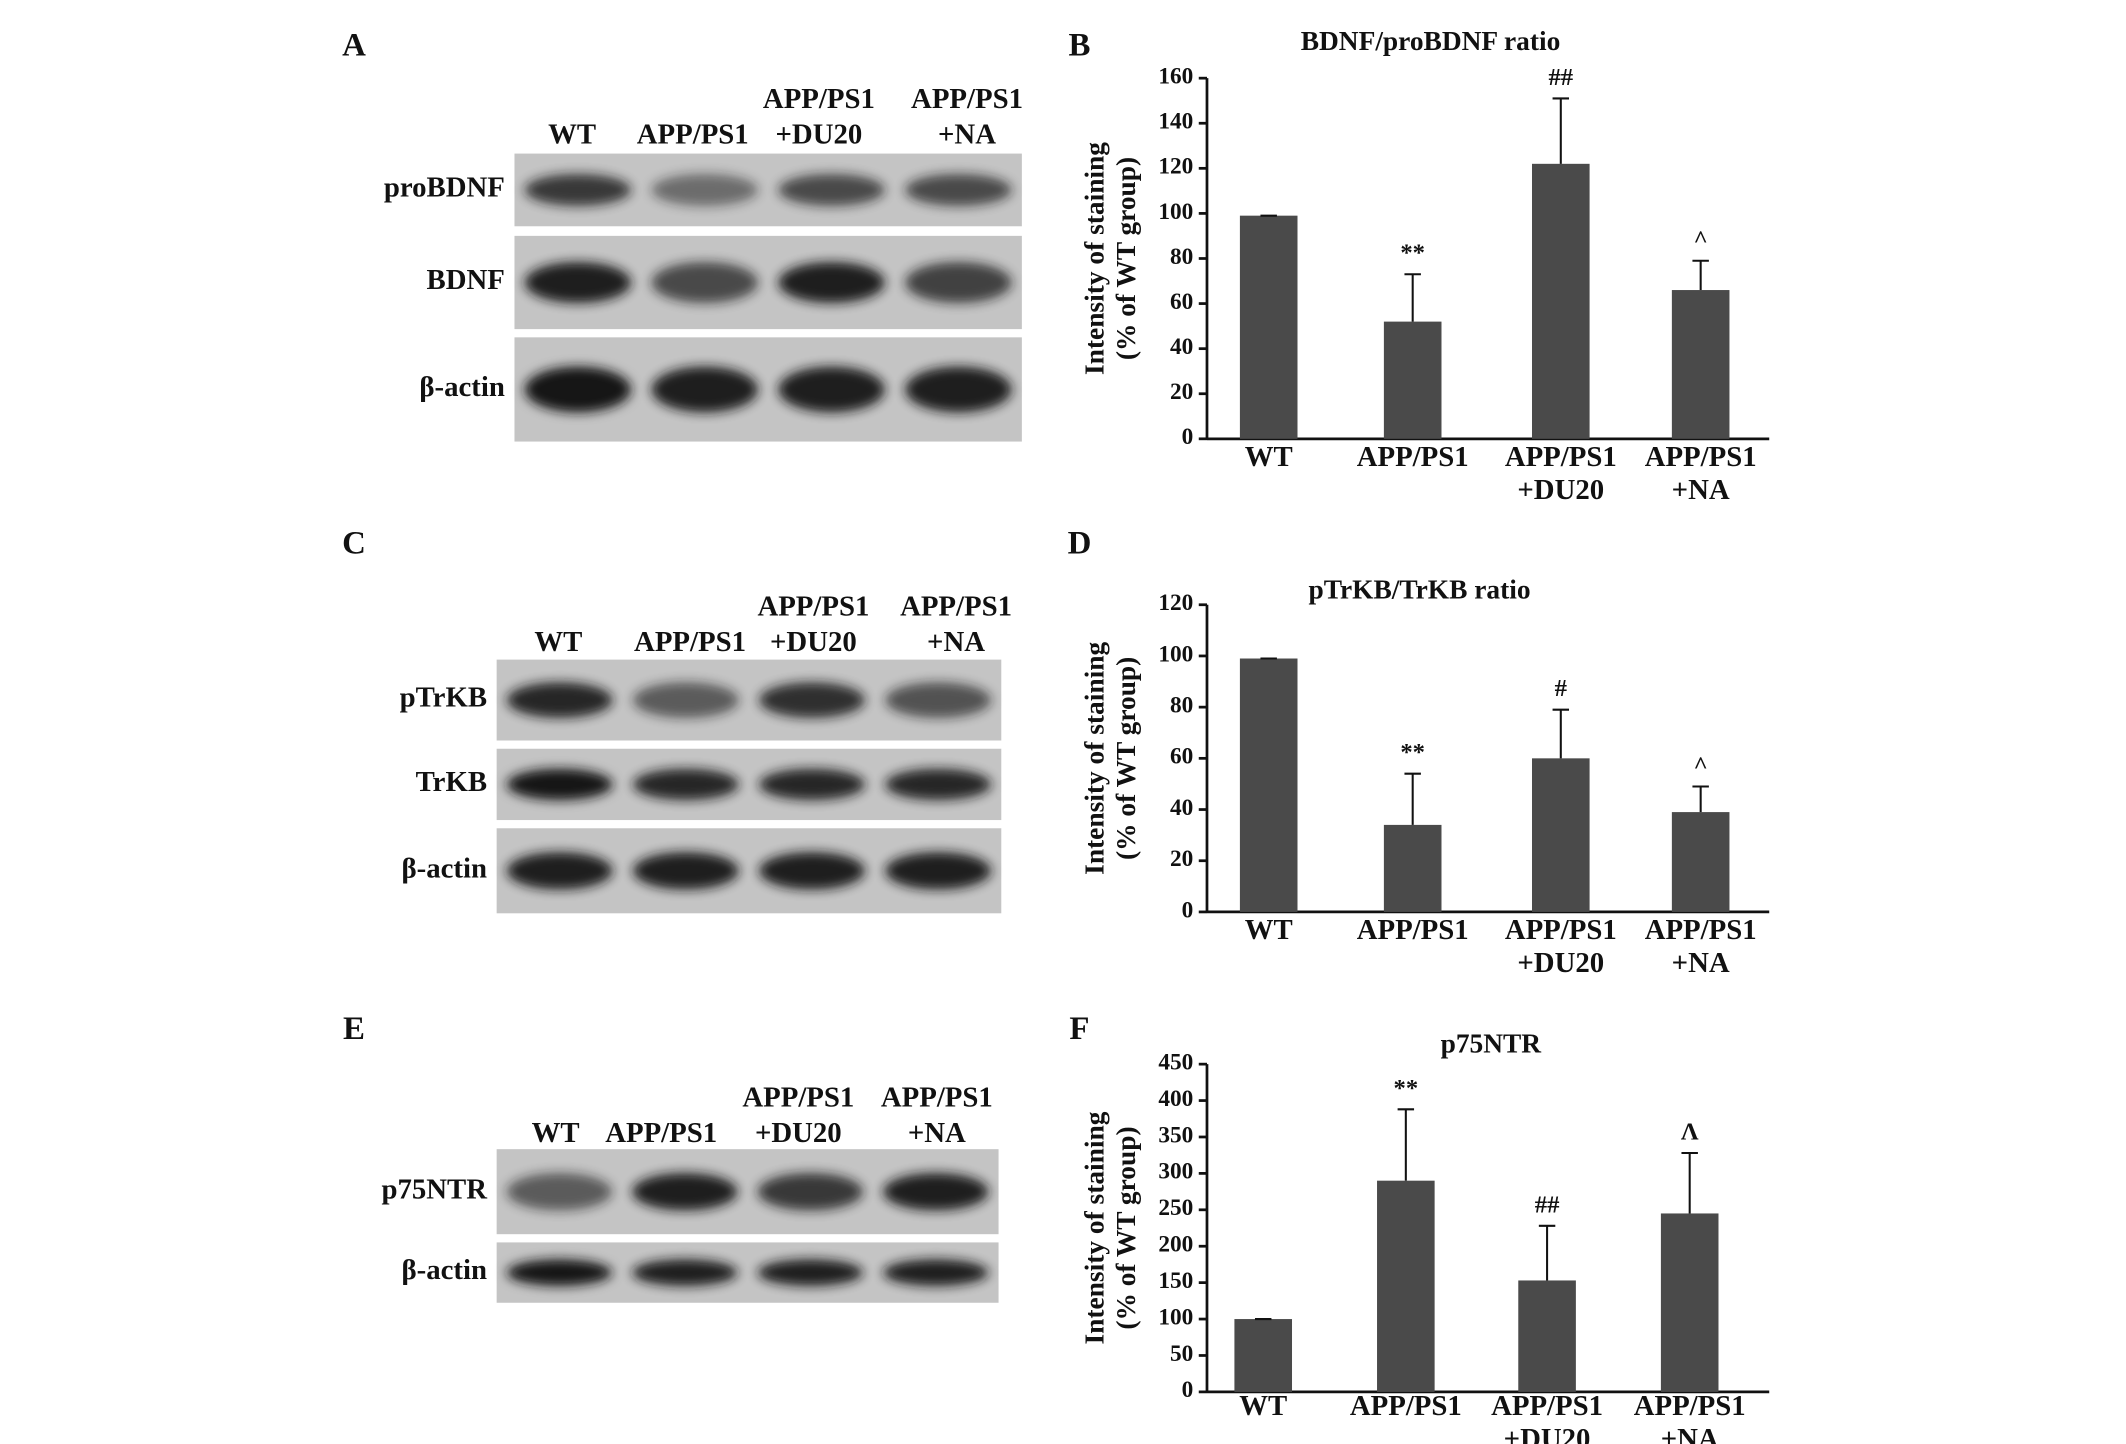 The width and height of the screenshot is (2126, 1444). Describe the element at coordinates (1547, 1204) in the screenshot. I see `significance-label: ##` at that location.